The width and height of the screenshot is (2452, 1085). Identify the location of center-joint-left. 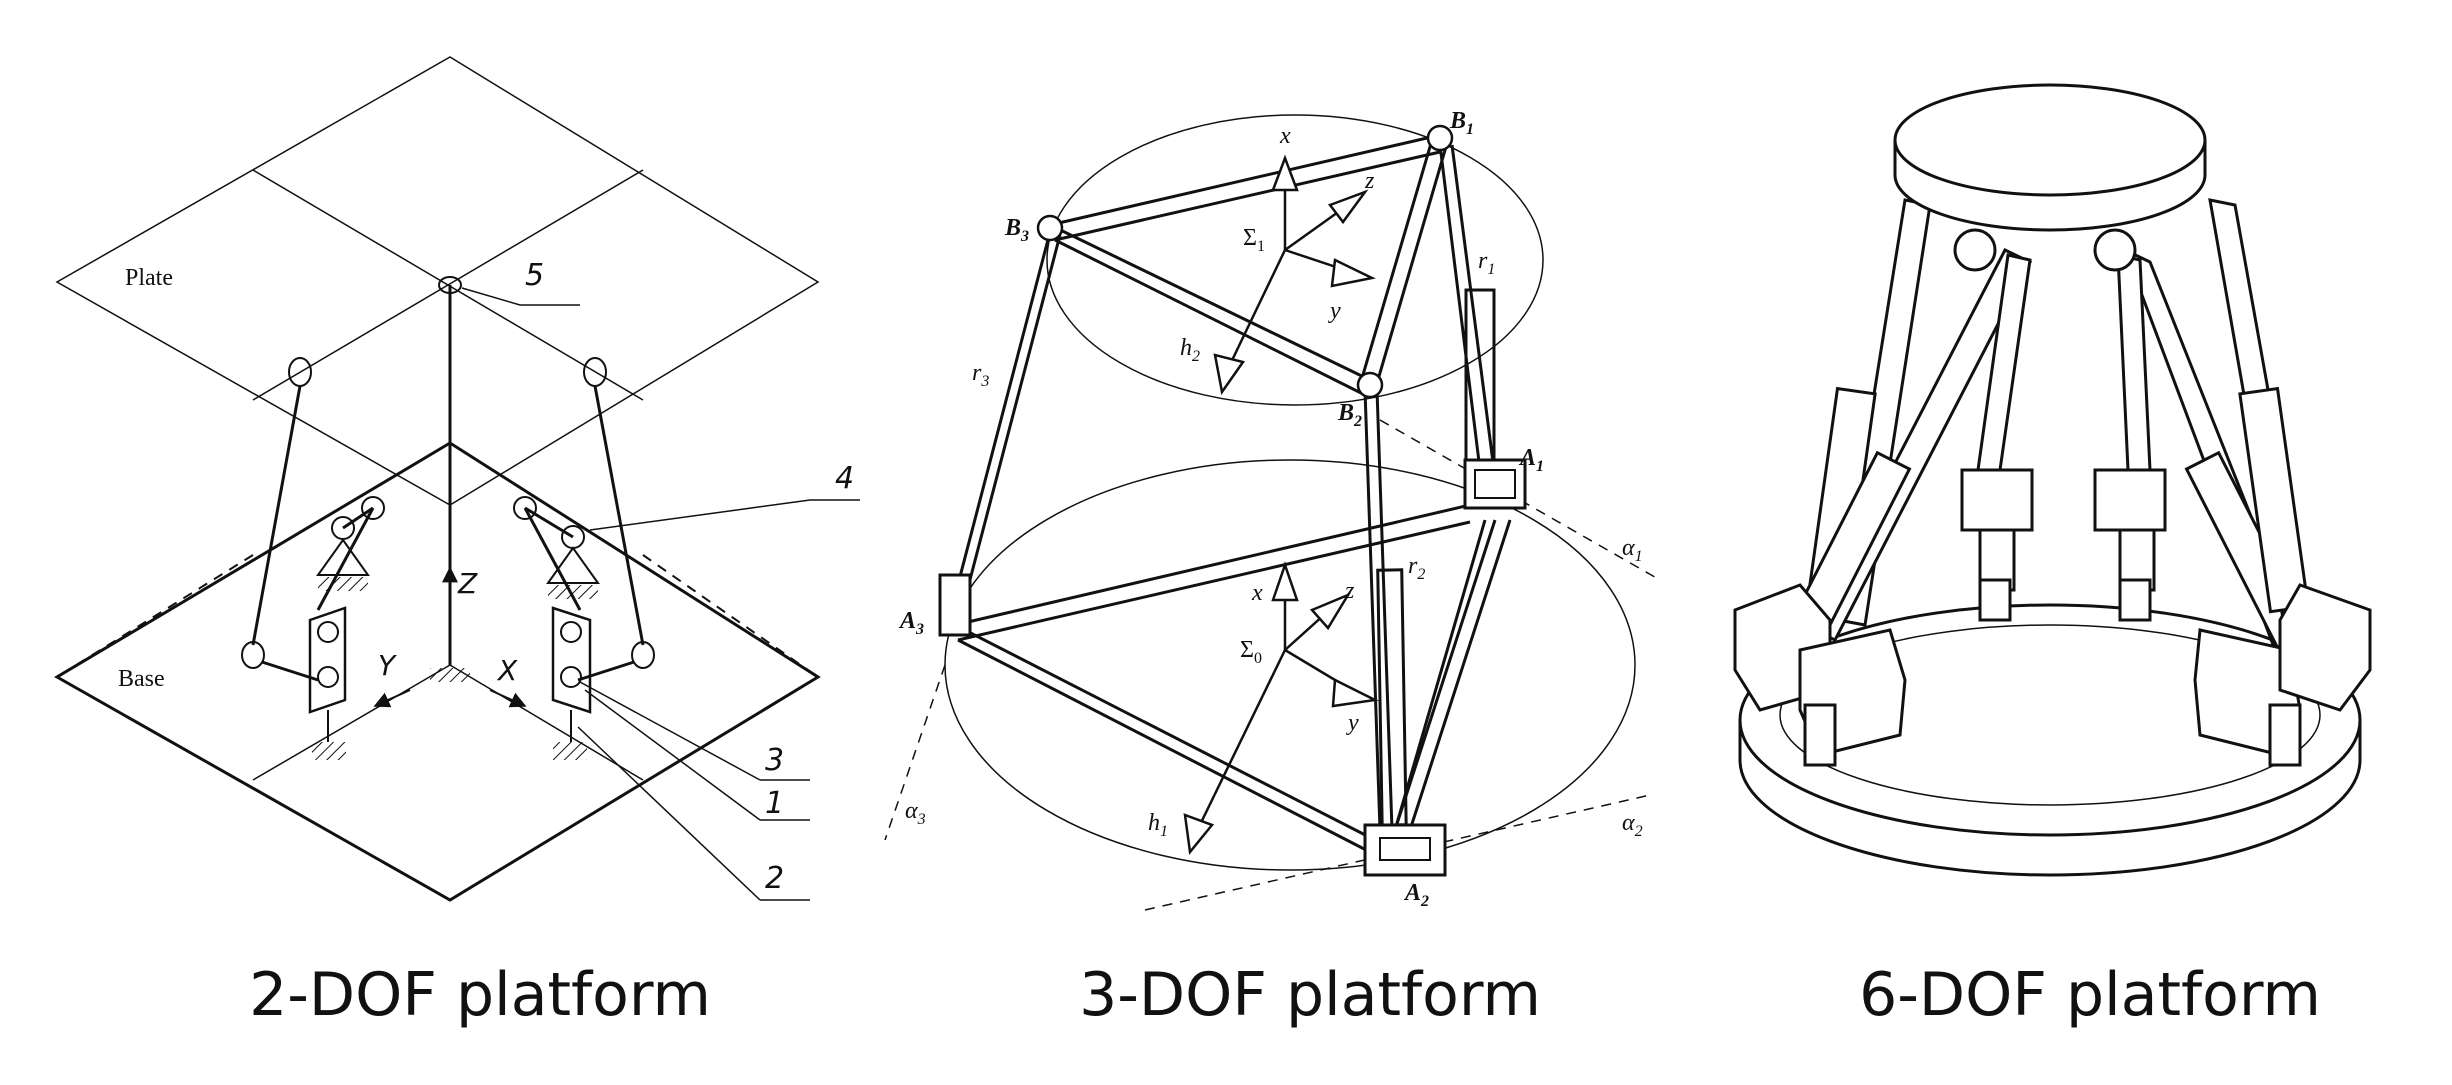
(1997, 500).